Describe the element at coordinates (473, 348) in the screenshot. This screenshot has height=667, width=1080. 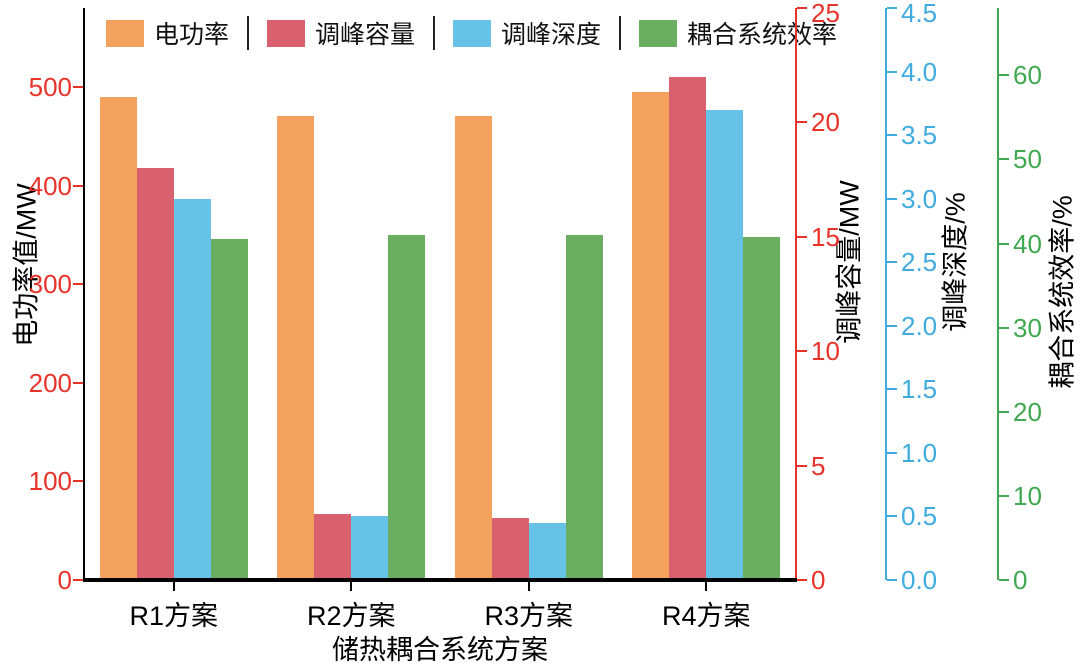
I see `bar-left-R3方案` at that location.